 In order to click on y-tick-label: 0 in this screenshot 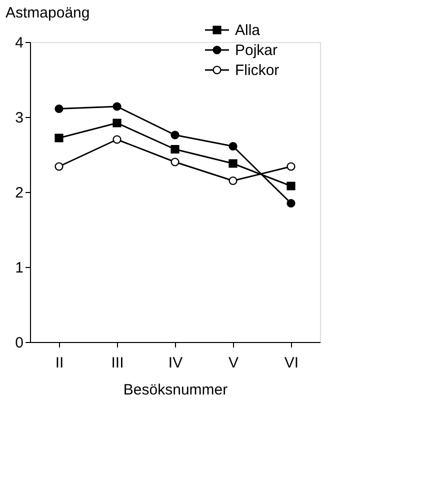, I will do `click(19, 343)`.